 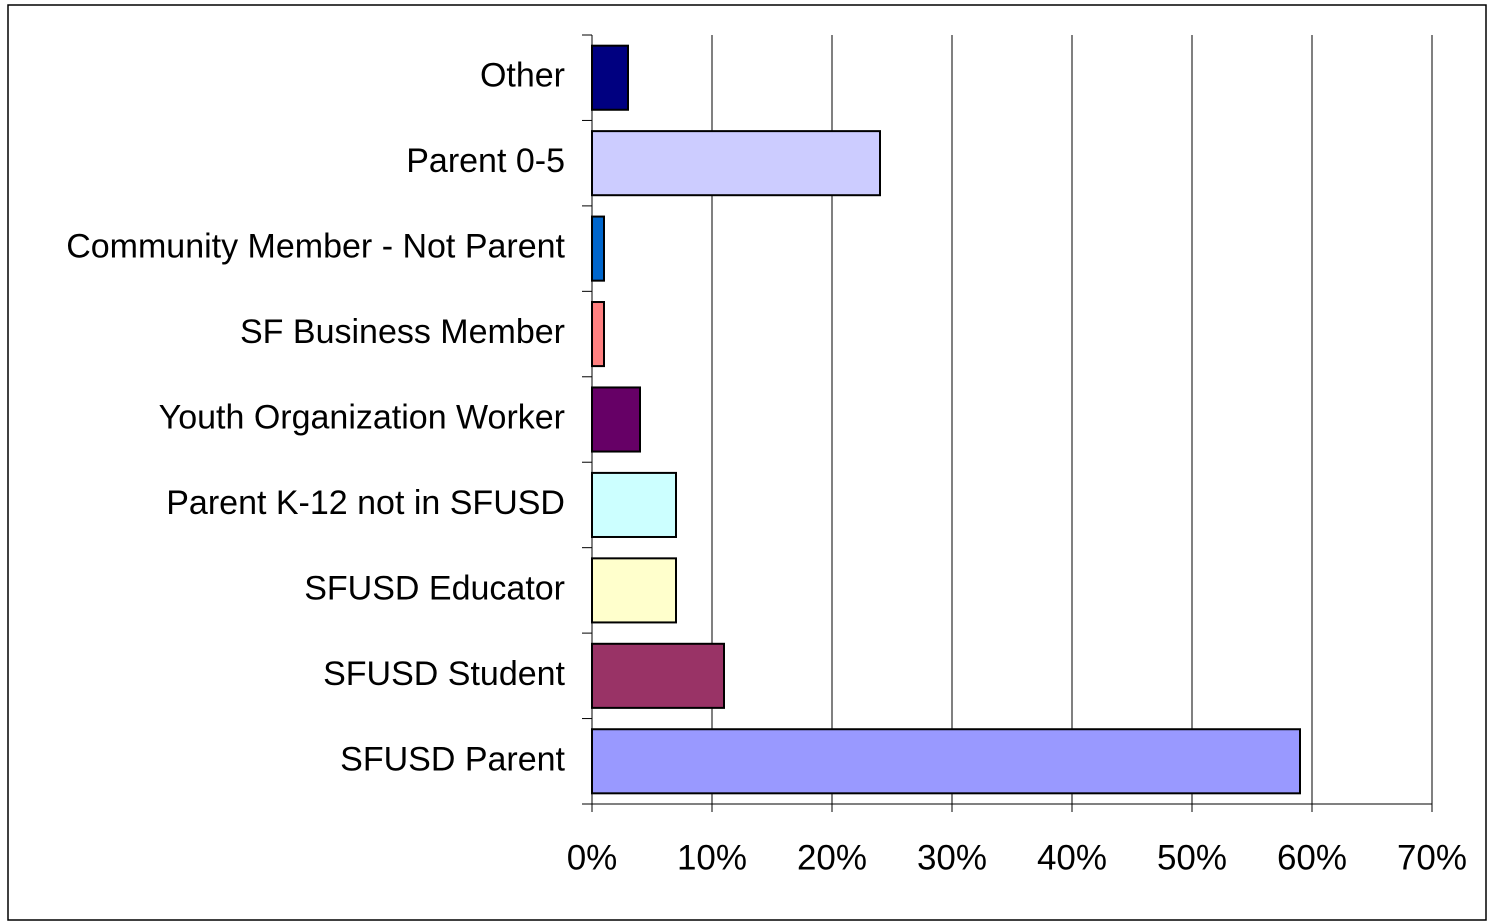 I want to click on y-tick-label: Other, so click(x=522, y=76).